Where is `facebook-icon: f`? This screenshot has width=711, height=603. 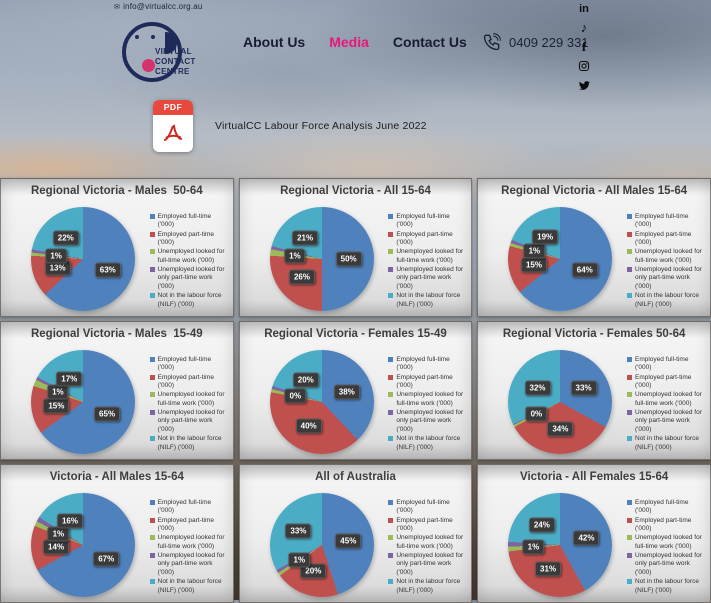
facebook-icon: f is located at coordinates (584, 46).